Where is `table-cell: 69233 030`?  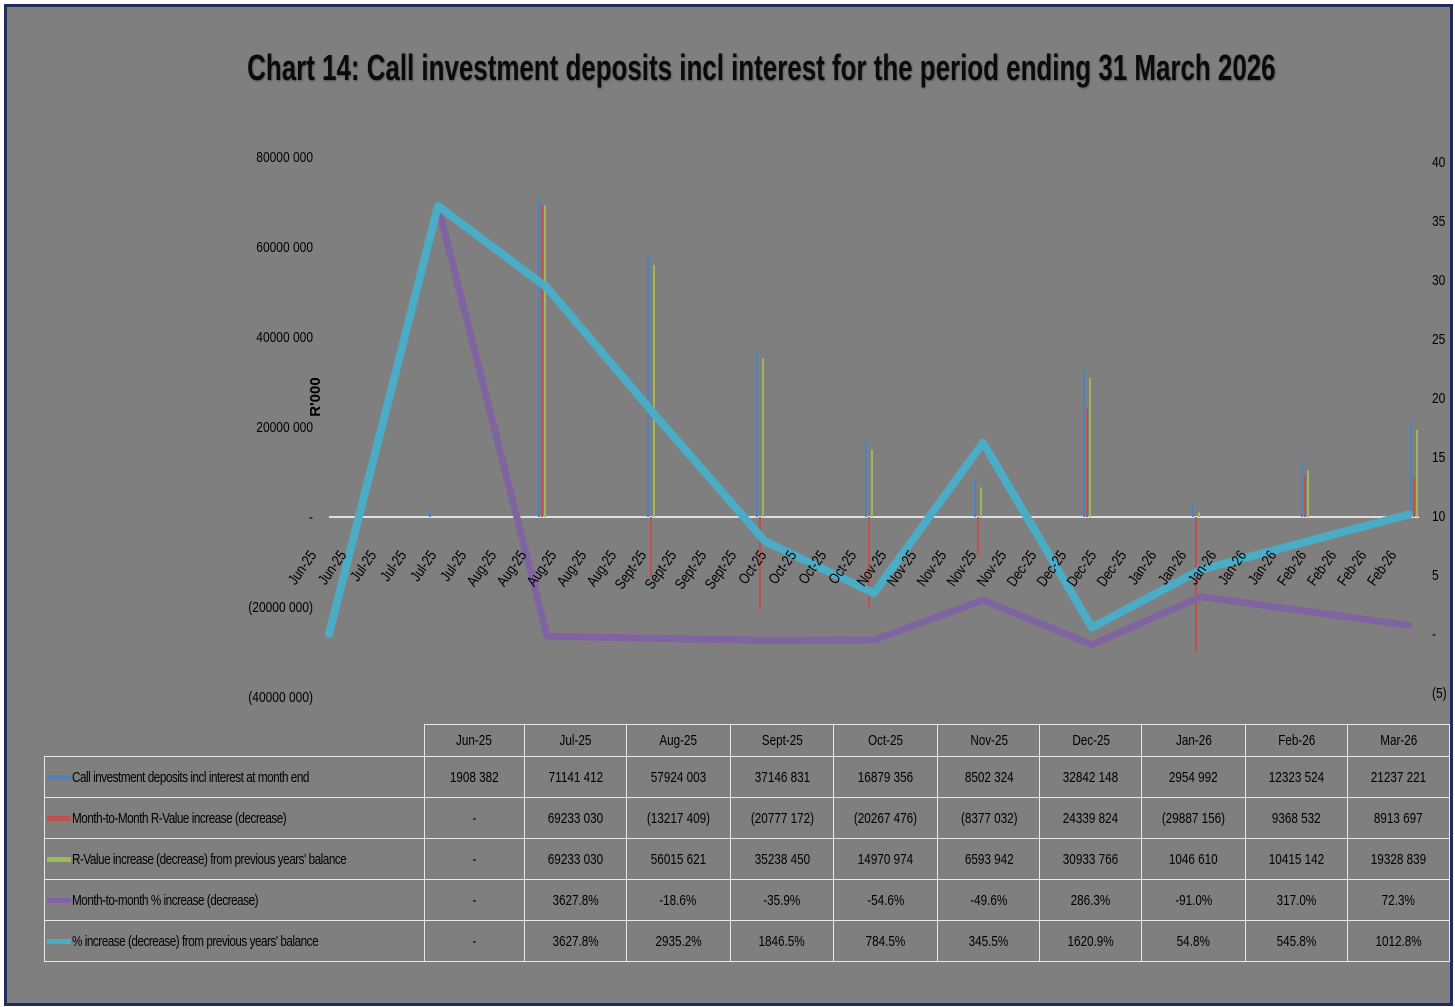
table-cell: 69233 030 is located at coordinates (575, 859).